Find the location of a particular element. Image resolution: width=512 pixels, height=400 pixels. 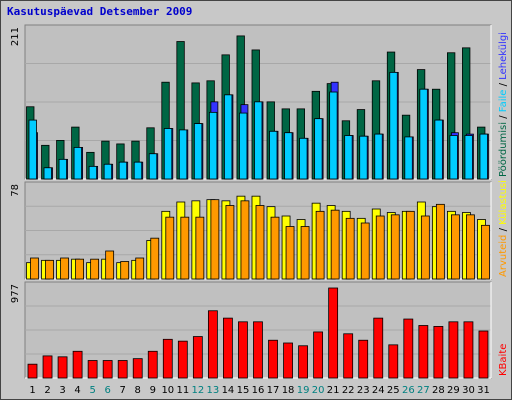

middle-panel-legend: Arvuteid / Külastusi is located at coordinates (503, 228).